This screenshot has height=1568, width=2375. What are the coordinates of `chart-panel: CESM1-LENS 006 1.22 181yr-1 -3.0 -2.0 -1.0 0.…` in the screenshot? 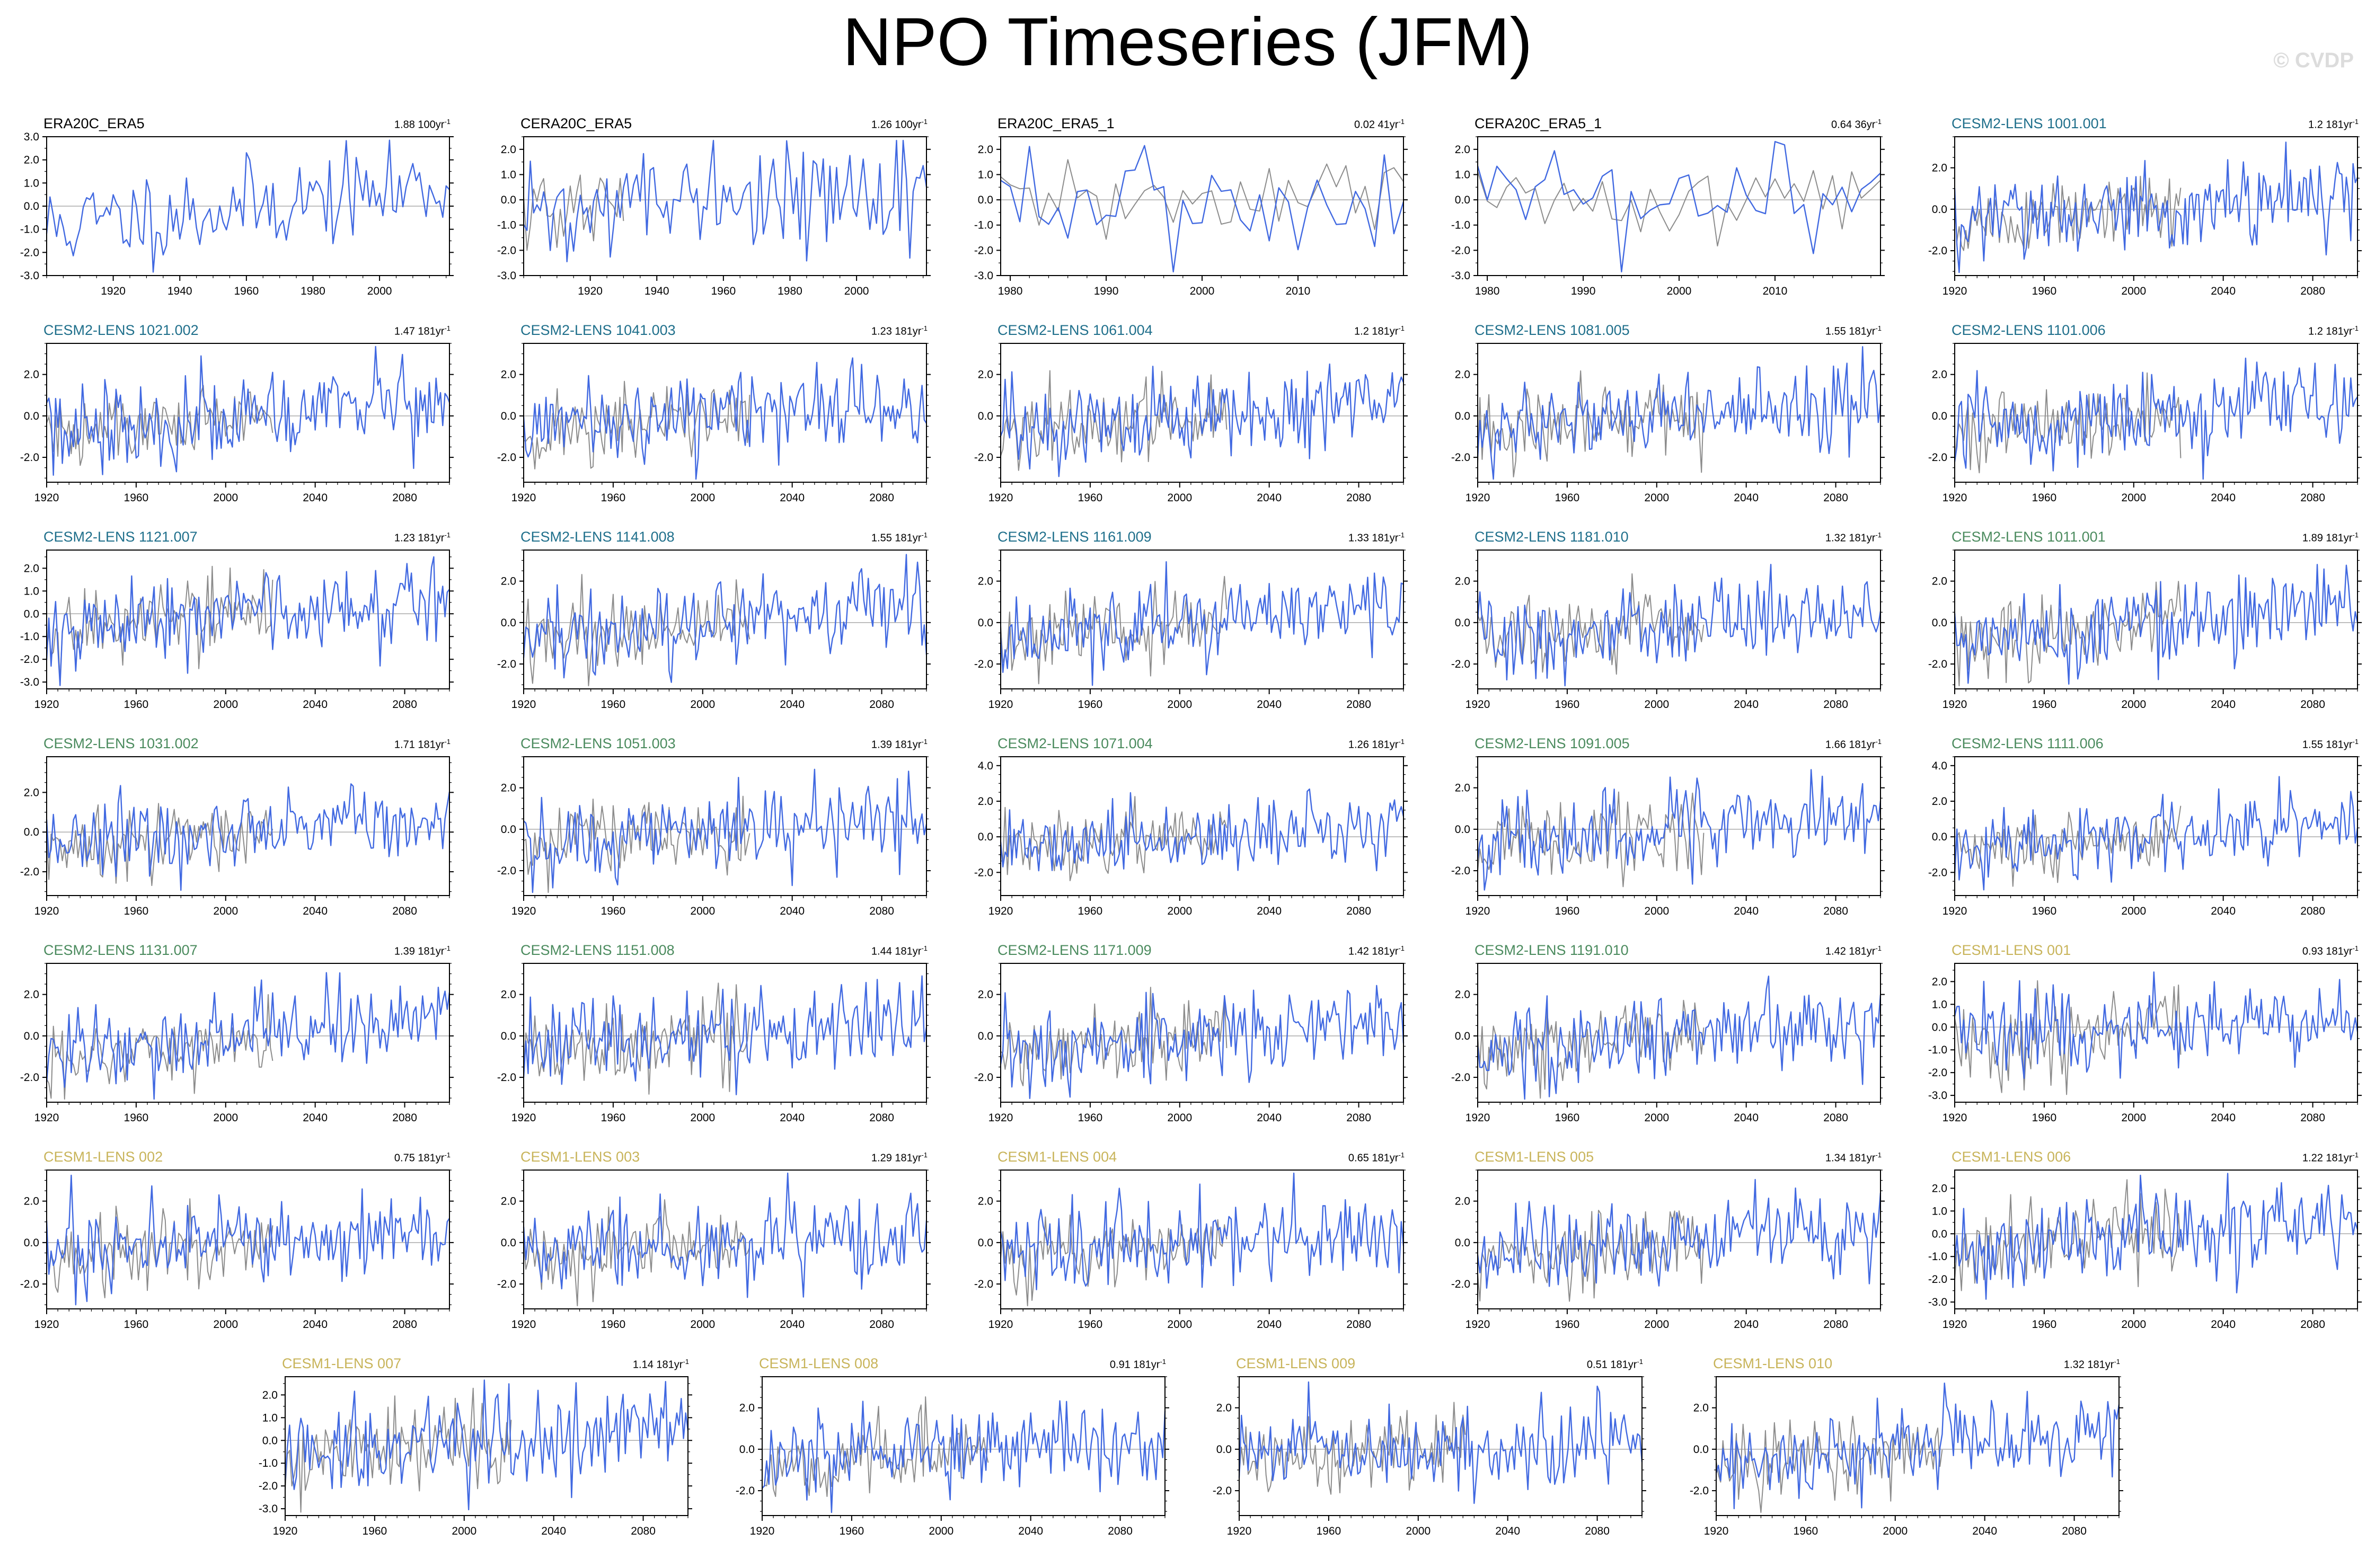 It's located at (2142, 1245).